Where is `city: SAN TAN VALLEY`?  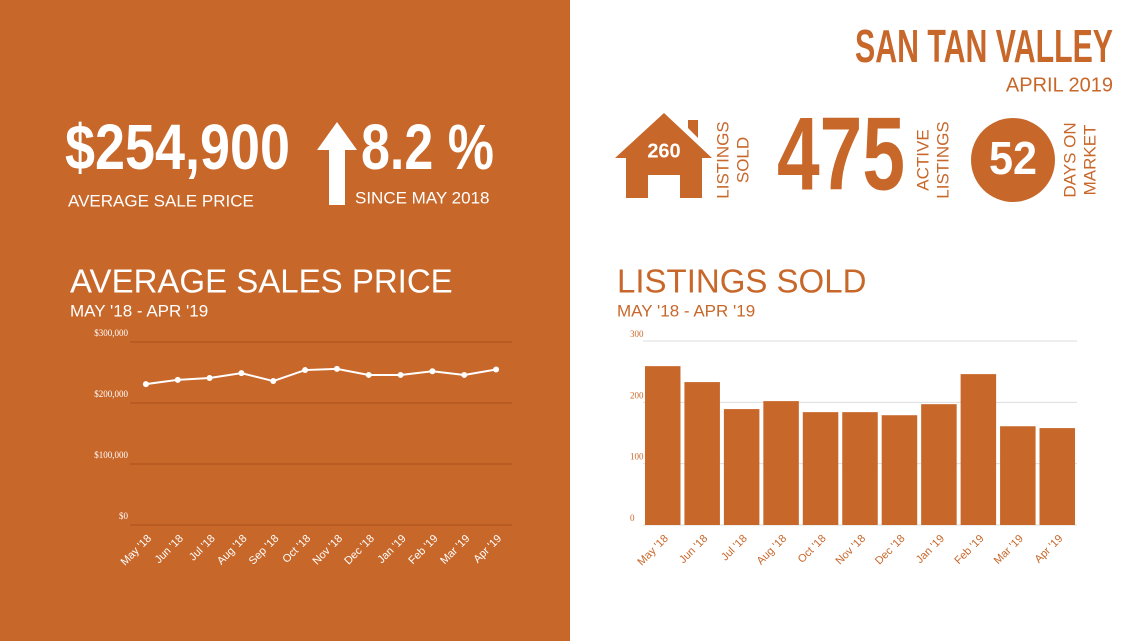
city: SAN TAN VALLEY is located at coordinates (984, 46).